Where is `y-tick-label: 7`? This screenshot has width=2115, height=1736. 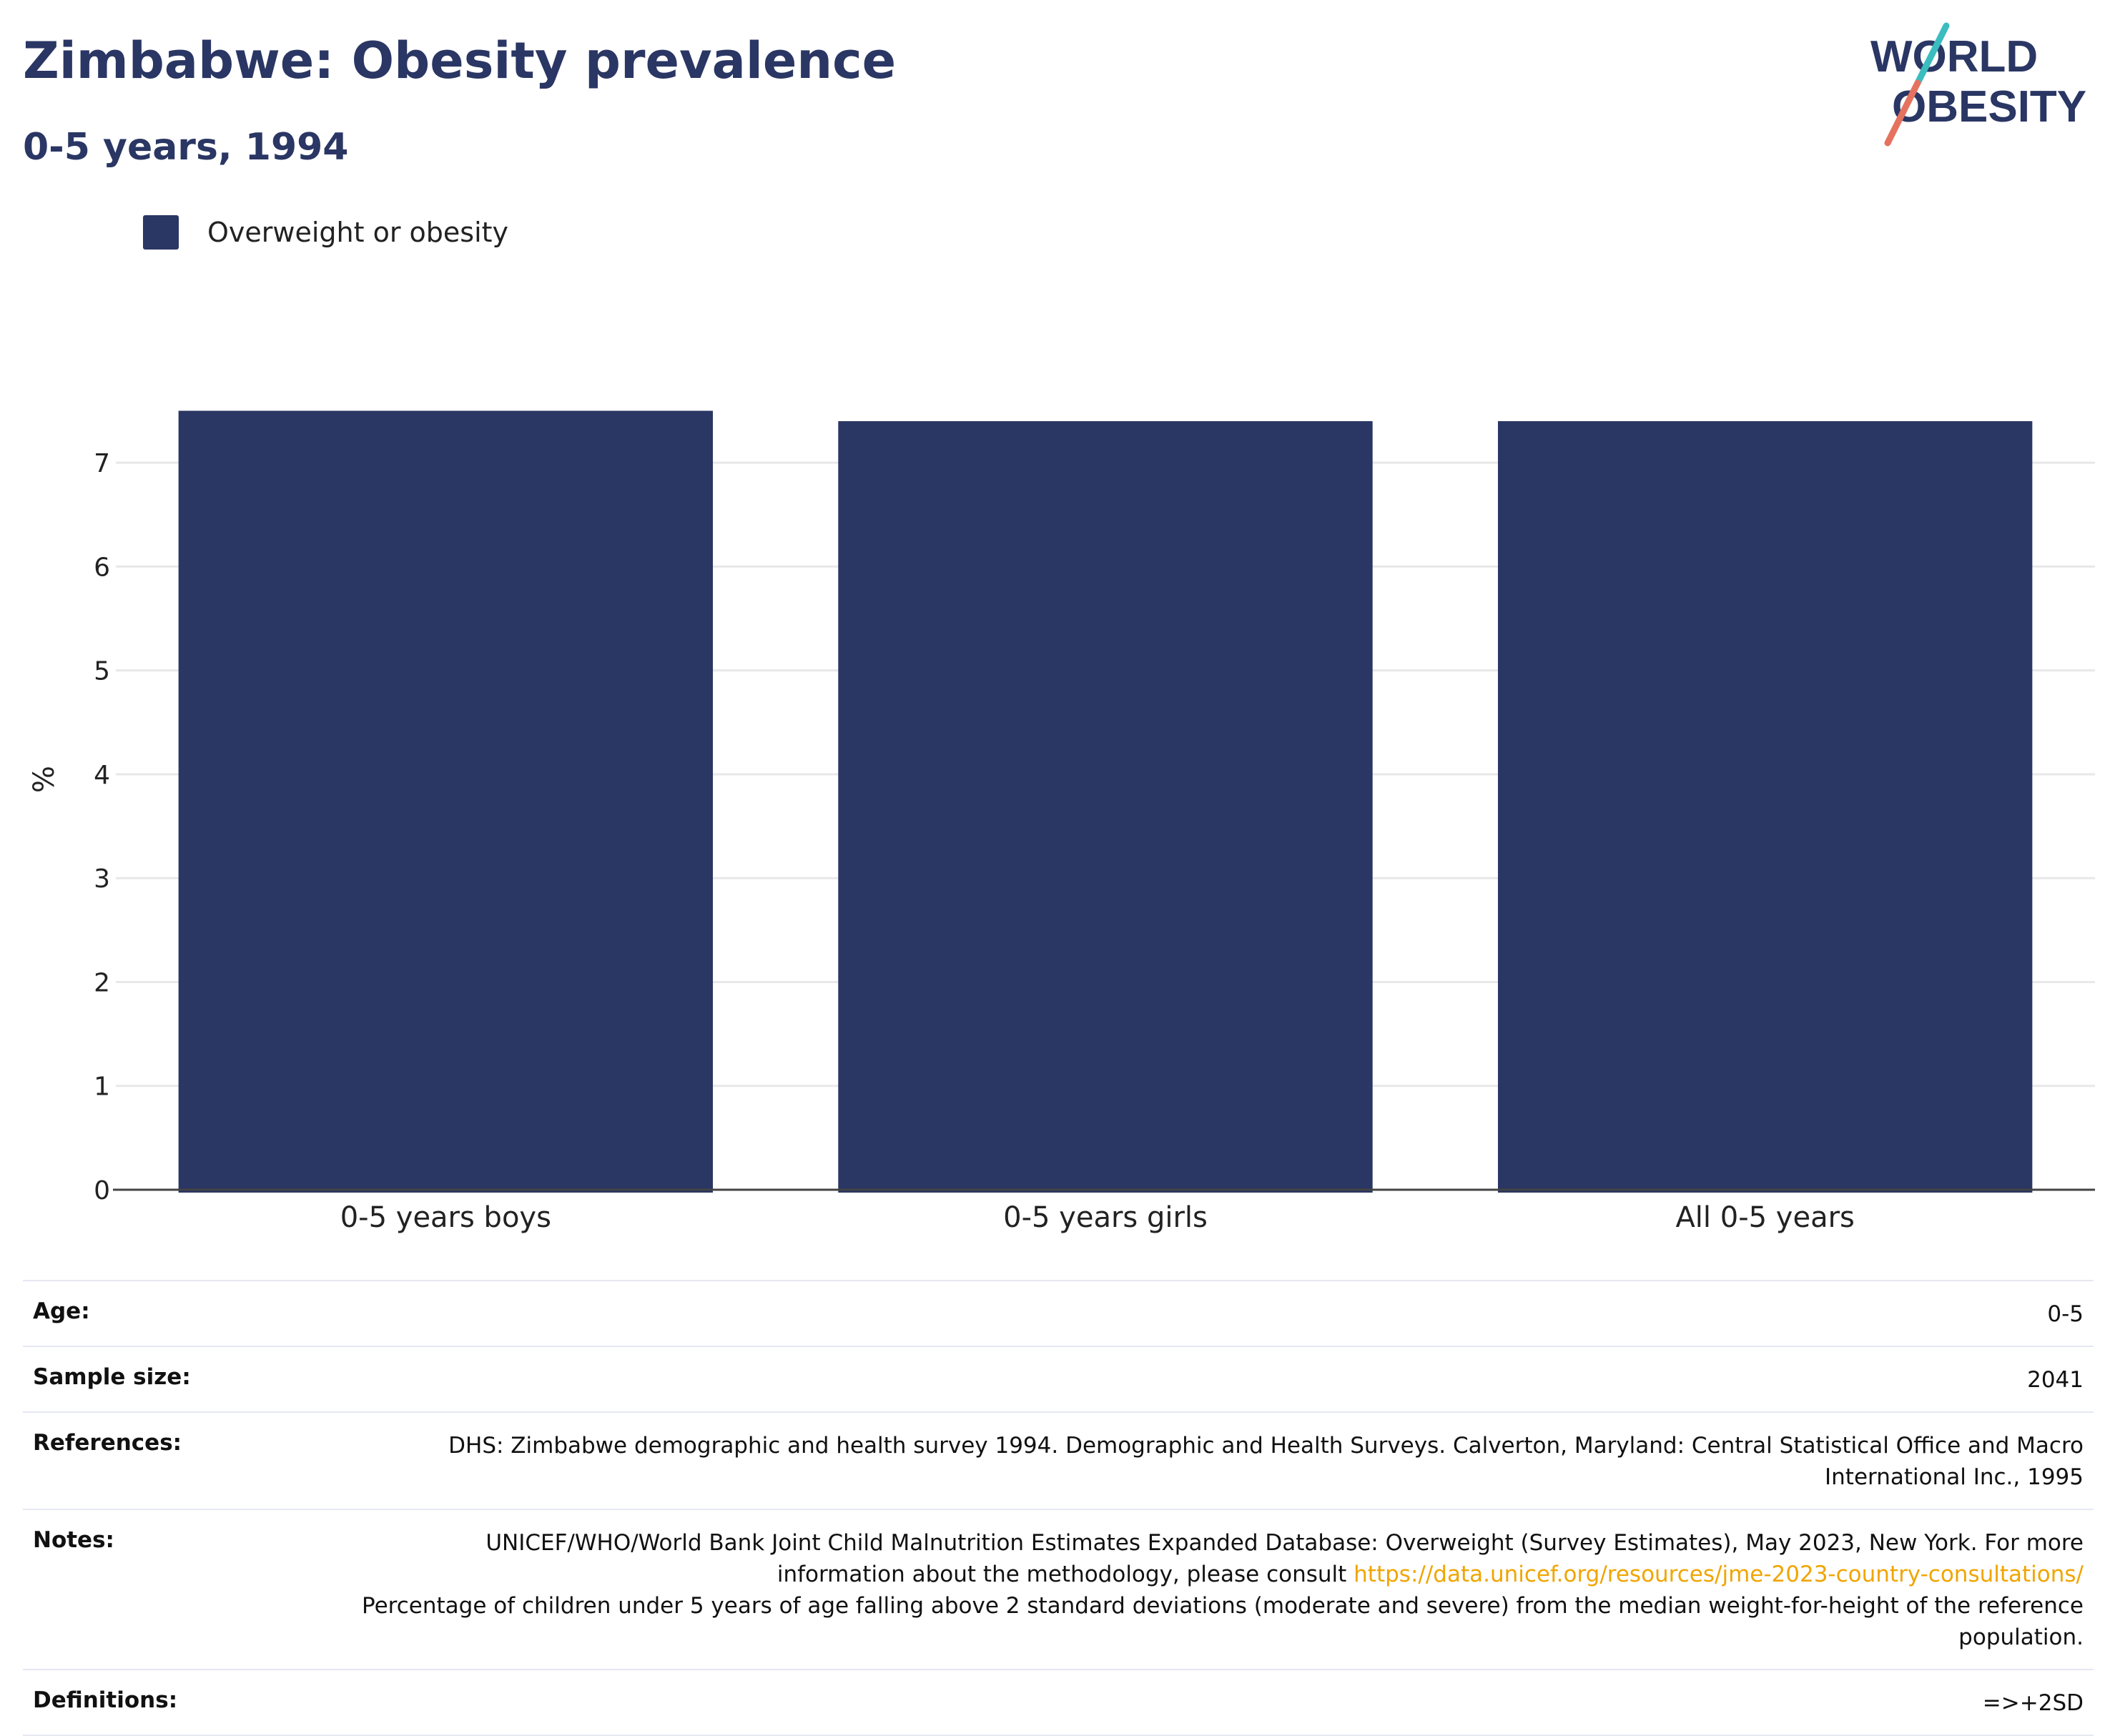
y-tick-label: 7 is located at coordinates (102, 463).